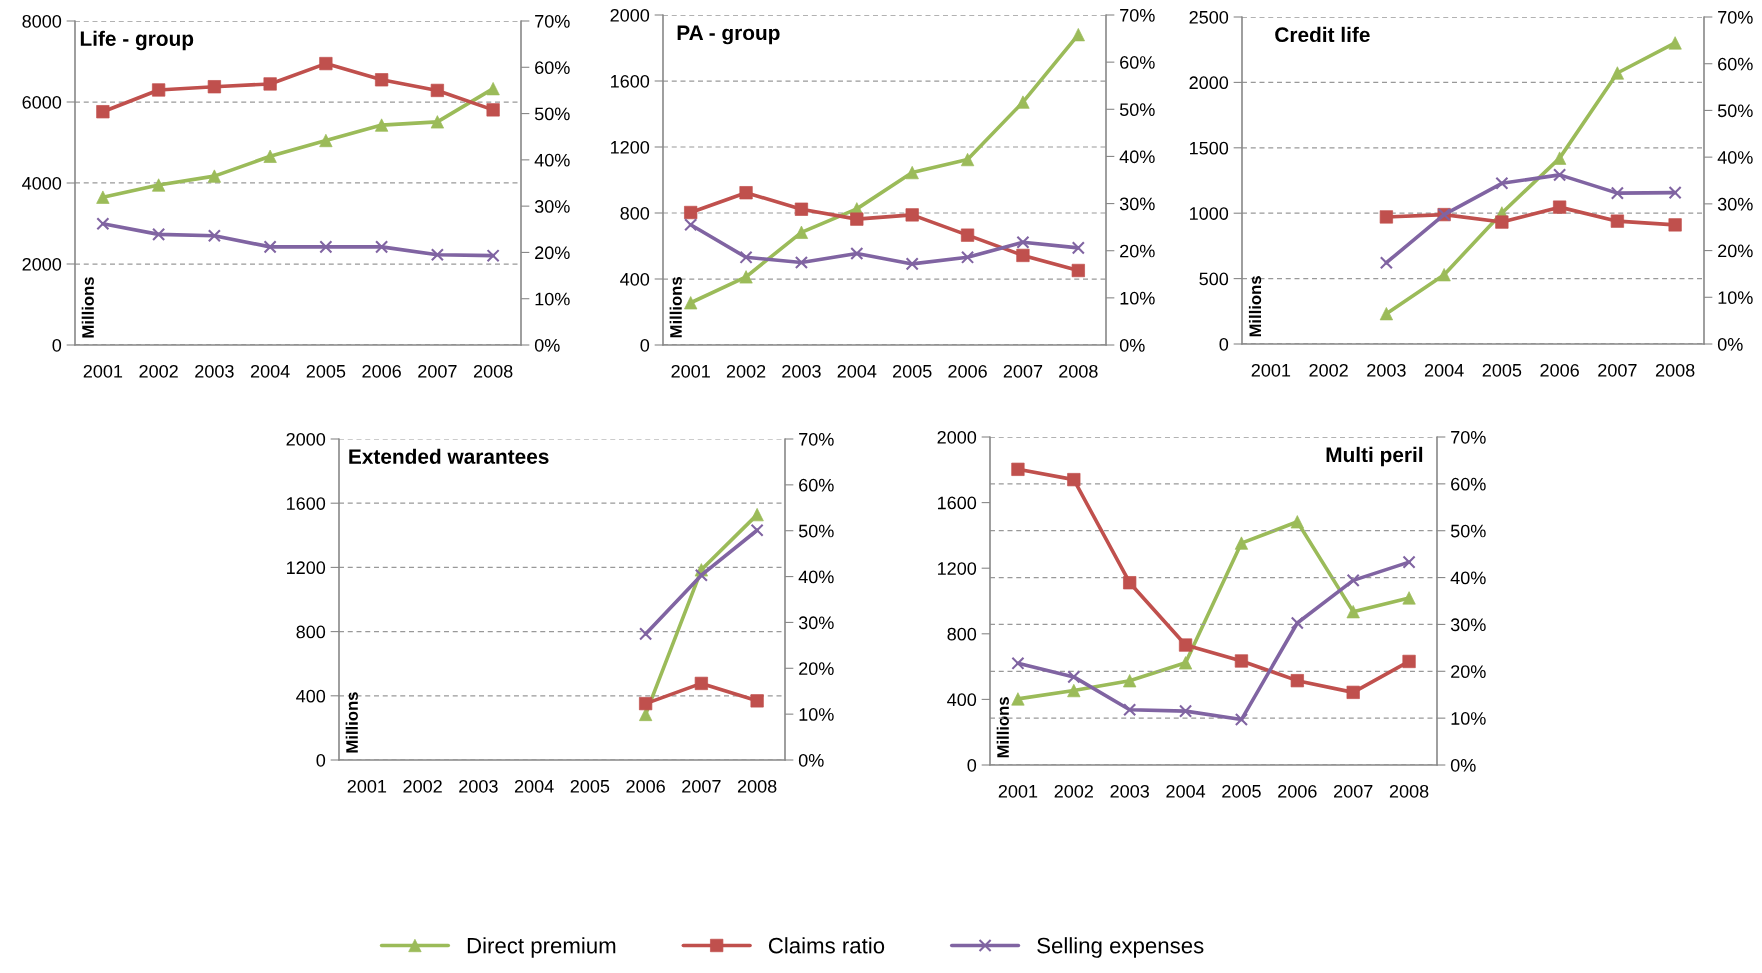 The width and height of the screenshot is (1762, 973). I want to click on chart-title: Life - group, so click(137, 40).